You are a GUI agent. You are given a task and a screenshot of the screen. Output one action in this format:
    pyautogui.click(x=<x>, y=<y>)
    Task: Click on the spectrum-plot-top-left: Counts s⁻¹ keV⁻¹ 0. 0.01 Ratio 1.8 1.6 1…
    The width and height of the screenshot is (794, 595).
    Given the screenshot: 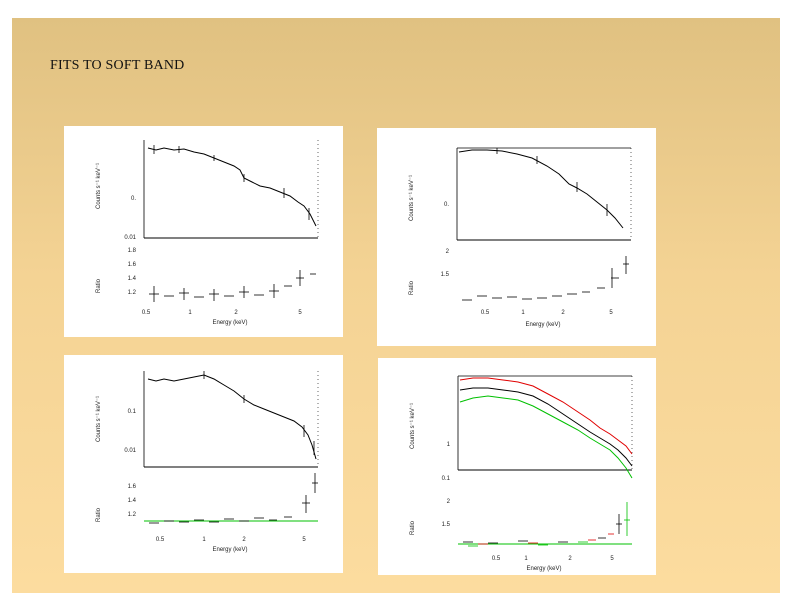 What is the action you would take?
    pyautogui.click(x=207, y=233)
    